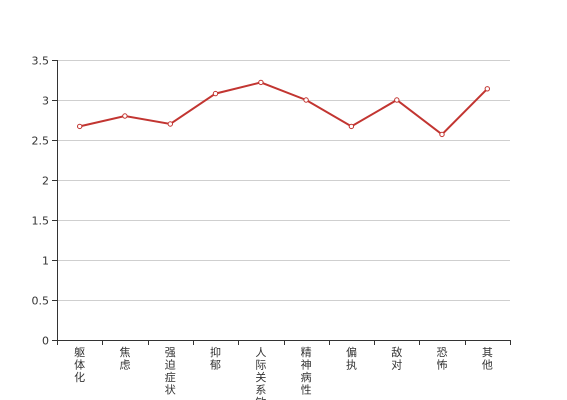 The image size is (567, 400). What do you see at coordinates (124, 359) in the screenshot?
I see `x-tick-label: 焦虑` at bounding box center [124, 359].